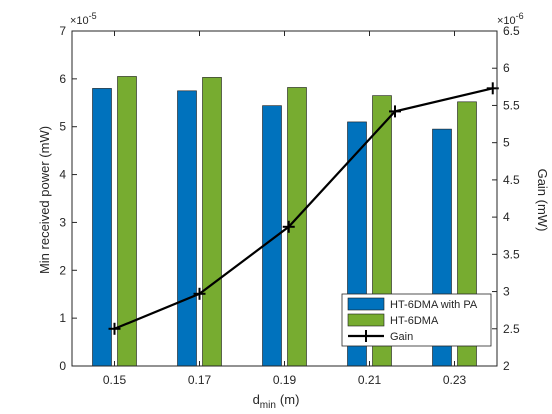 This screenshot has height=414, width=552. Describe the element at coordinates (511, 329) in the screenshot. I see `right-tick-label: 2.5` at that location.